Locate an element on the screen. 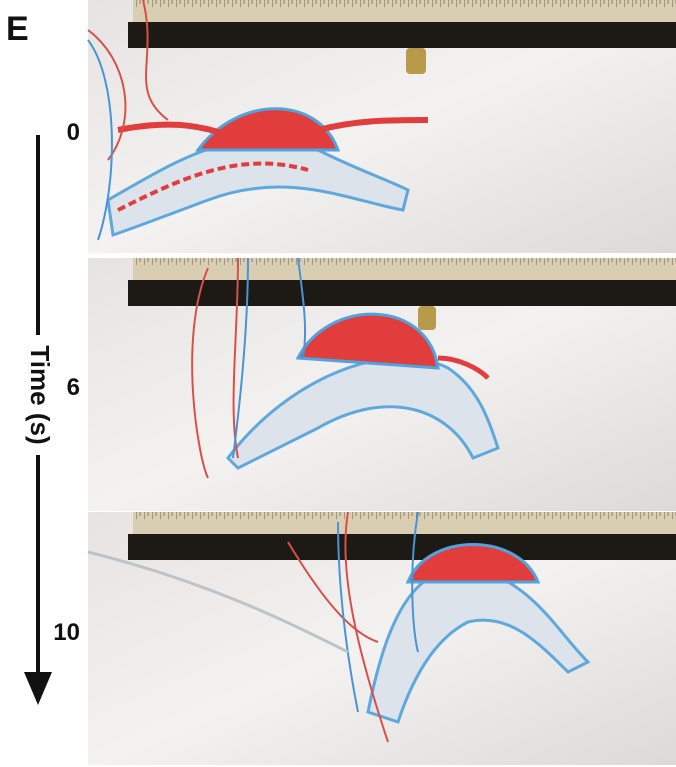 Image resolution: width=676 pixels, height=767 pixels. axis-label: Time (s) is located at coordinates (40, 394).